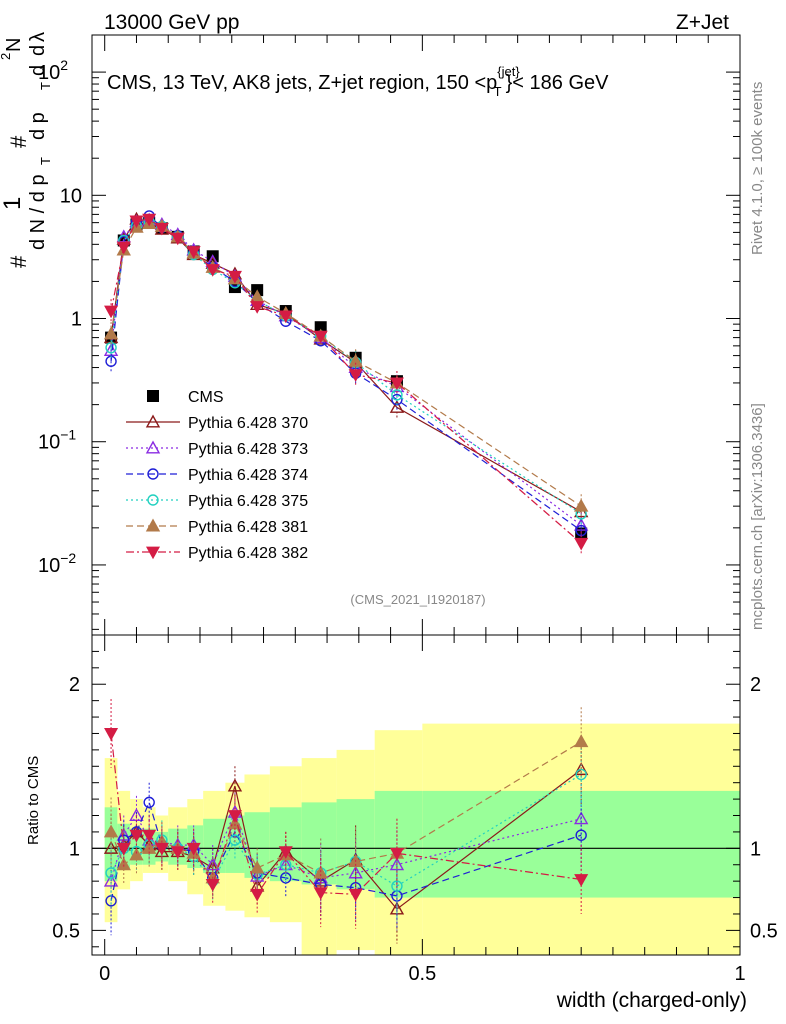  I want to click on ylabel-sub-t1: T, so click(45, 161).